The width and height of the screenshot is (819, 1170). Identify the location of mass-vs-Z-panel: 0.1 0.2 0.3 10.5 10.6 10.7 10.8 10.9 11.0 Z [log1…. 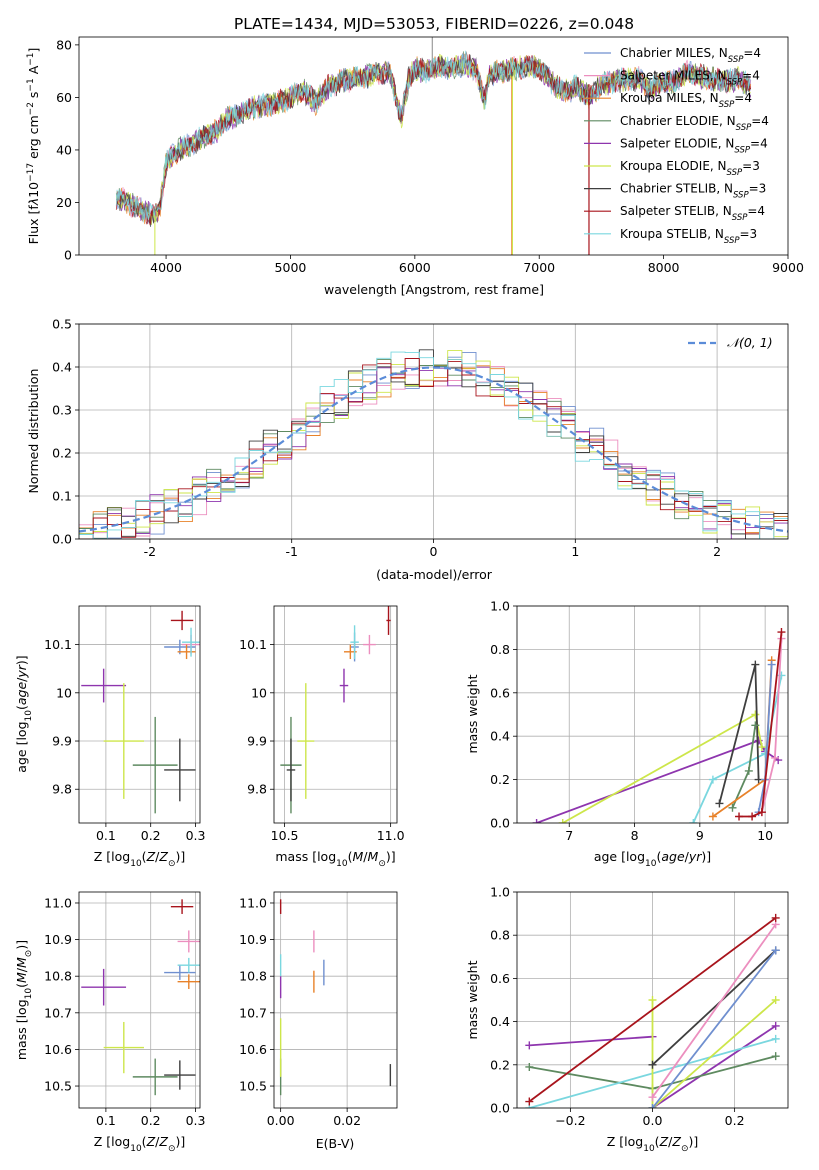
(109, 1022).